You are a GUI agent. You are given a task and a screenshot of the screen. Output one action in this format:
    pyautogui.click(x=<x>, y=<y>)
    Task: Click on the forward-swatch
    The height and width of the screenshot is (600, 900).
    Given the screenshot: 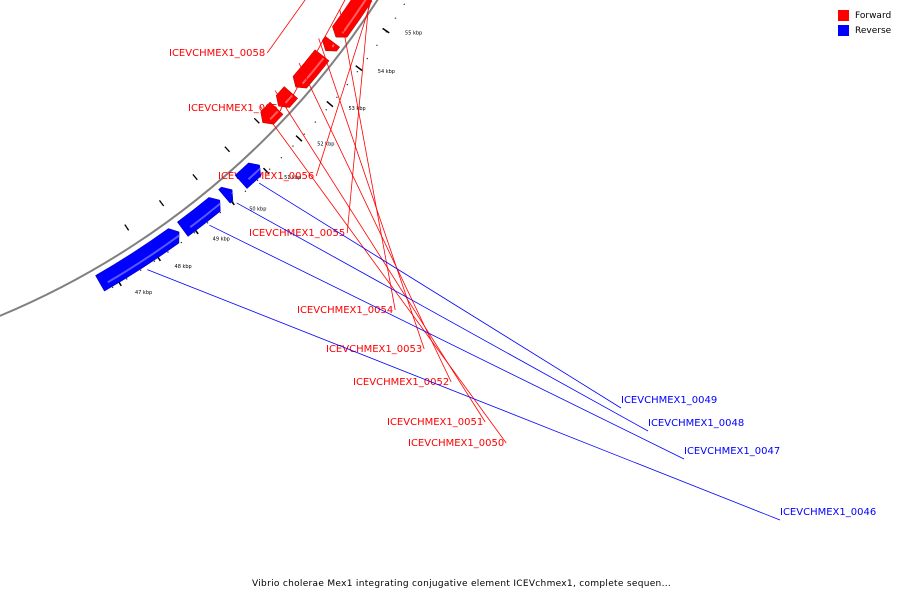 What is the action you would take?
    pyautogui.click(x=843, y=15)
    